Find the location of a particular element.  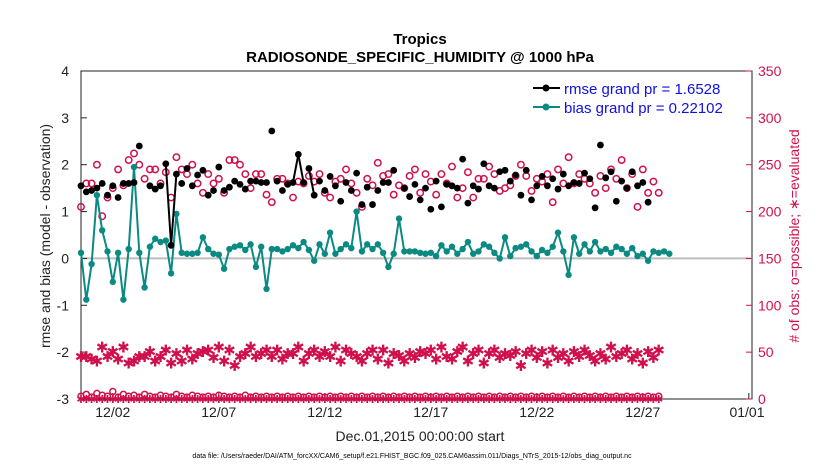

x-tick-label: 12/22 is located at coordinates (536, 412).